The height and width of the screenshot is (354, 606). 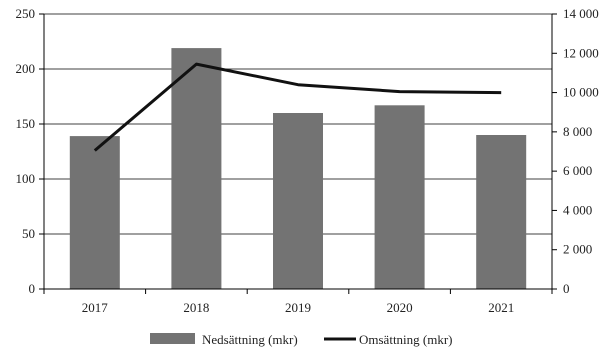 I want to click on y-right-tick-label: 10 000, so click(x=581, y=92).